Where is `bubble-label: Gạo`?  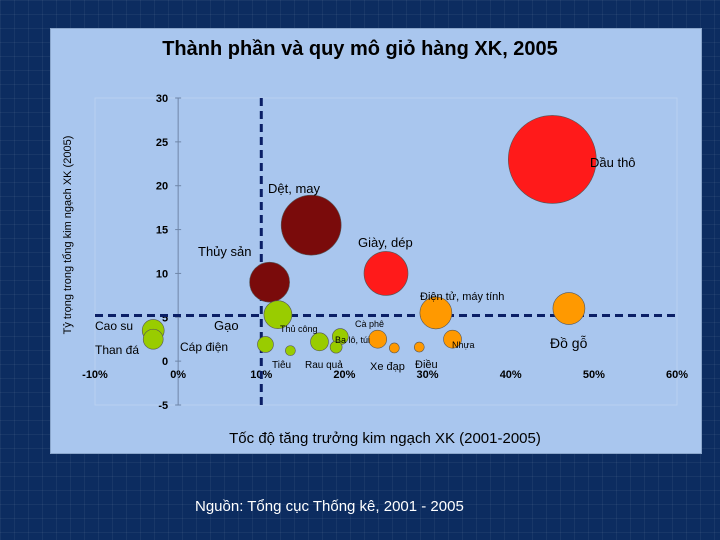
bubble-label: Gạo is located at coordinates (226, 325).